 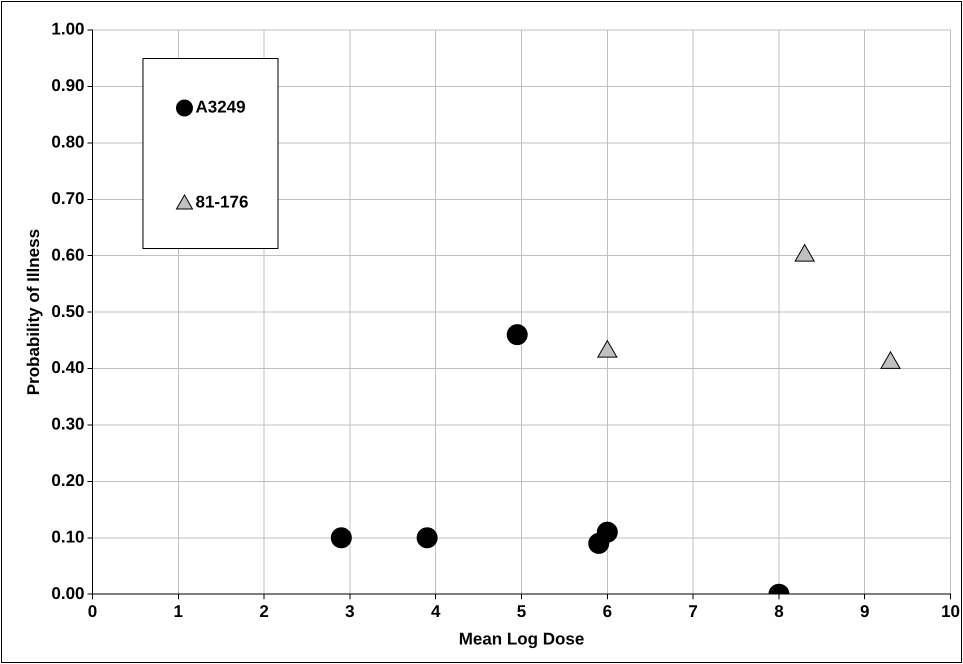 What do you see at coordinates (67, 593) in the screenshot?
I see `y-tick-label: 0.00` at bounding box center [67, 593].